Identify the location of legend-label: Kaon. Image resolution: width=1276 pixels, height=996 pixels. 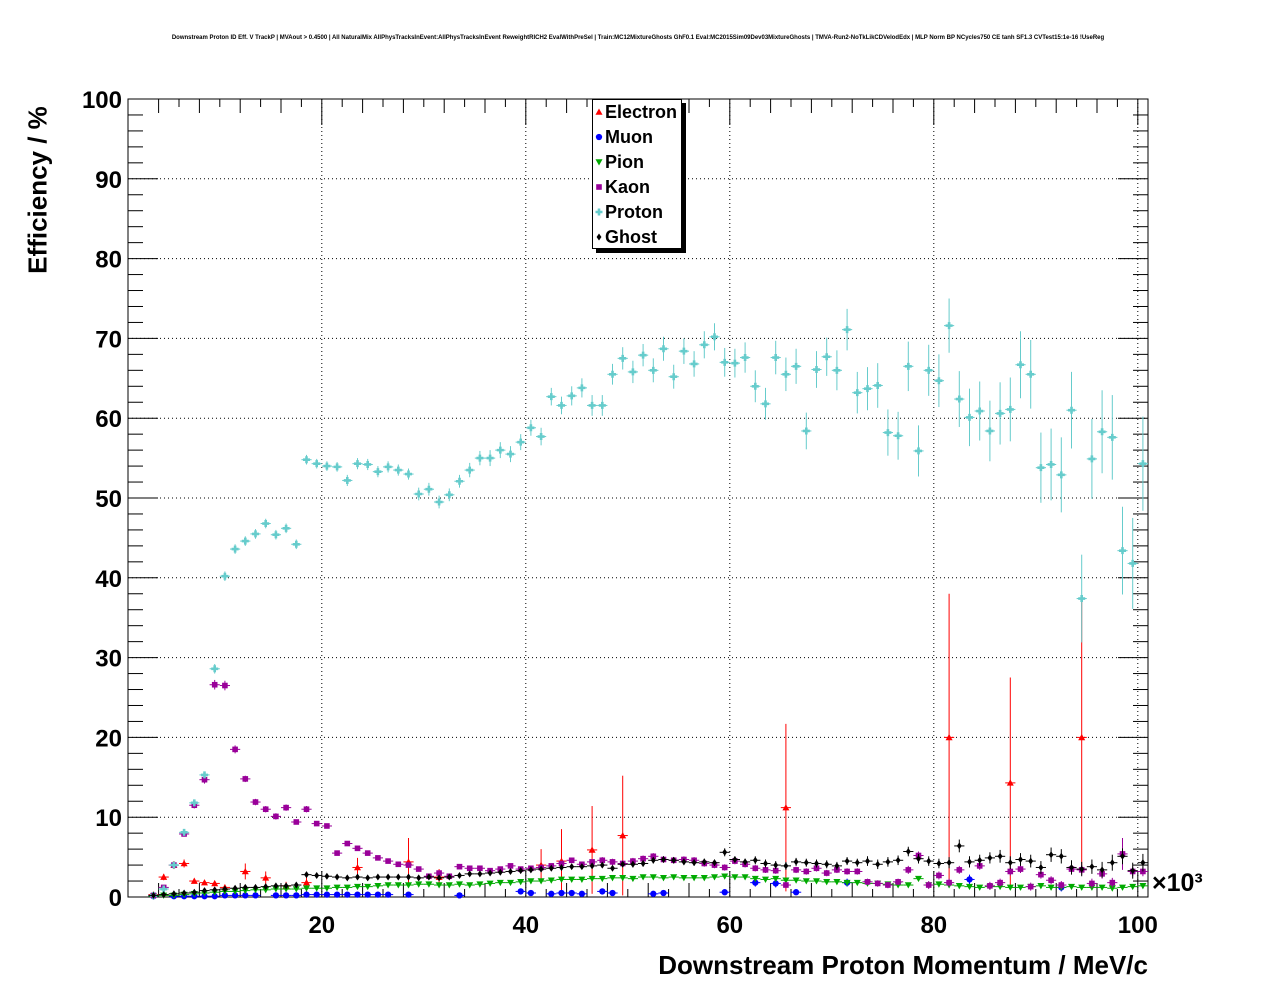
(627, 187).